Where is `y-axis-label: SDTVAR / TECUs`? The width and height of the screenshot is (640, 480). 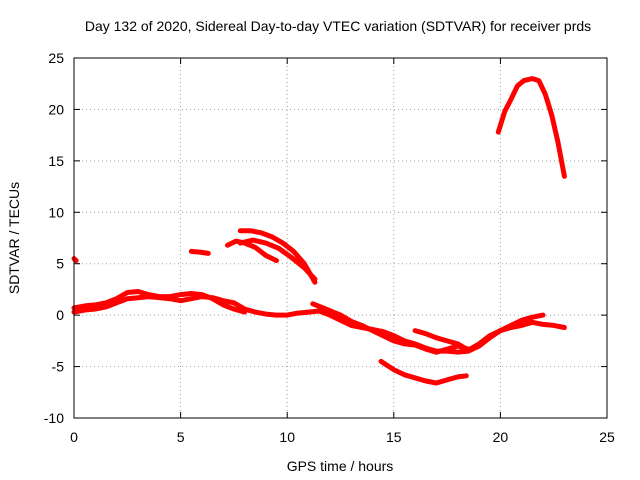 y-axis-label: SDTVAR / TECUs is located at coordinates (14, 238).